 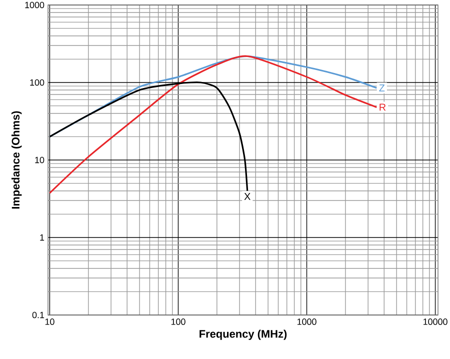 I want to click on y-tick-label: 10, so click(x=39, y=160).